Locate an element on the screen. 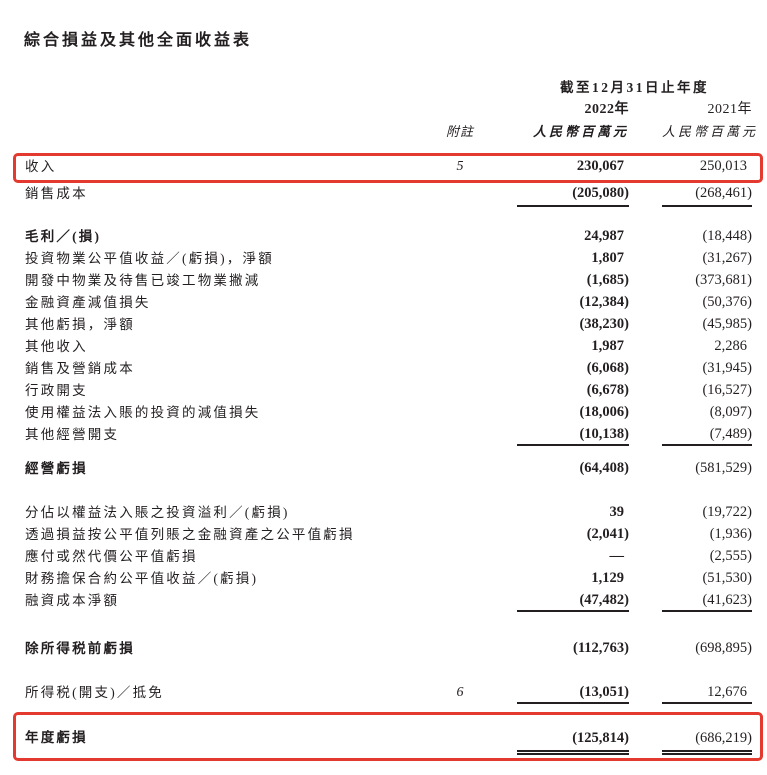 The image size is (767, 775). row-label: 分佔以權益法入賬之投資溢利／(虧損) is located at coordinates (157, 512).